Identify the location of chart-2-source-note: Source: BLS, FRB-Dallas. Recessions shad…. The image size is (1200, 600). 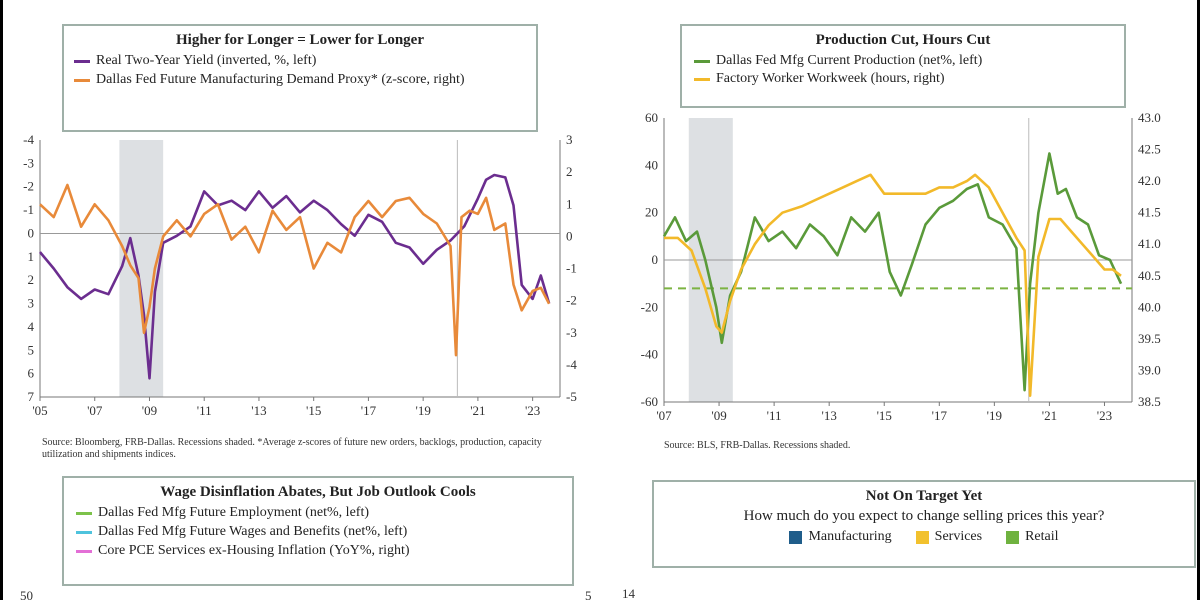
(757, 445).